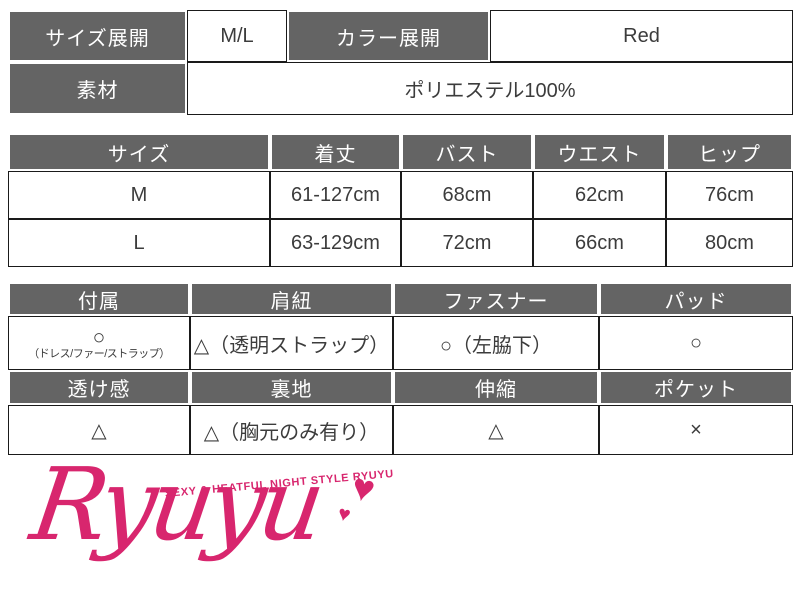  I want to click on lining-value: △（胸元のみ有り）, so click(291, 430).